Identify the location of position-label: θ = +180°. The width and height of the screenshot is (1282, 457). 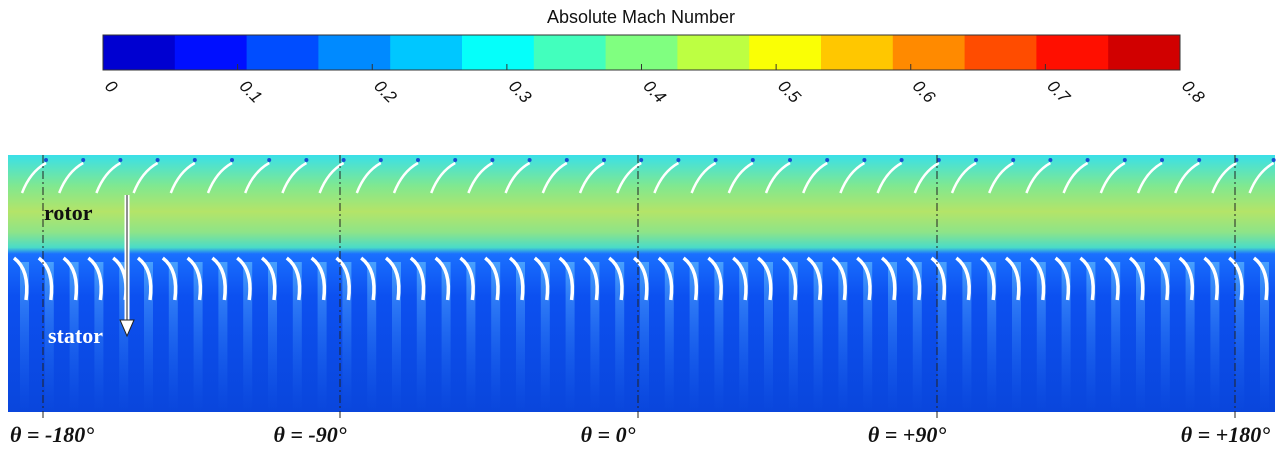
(1225, 434).